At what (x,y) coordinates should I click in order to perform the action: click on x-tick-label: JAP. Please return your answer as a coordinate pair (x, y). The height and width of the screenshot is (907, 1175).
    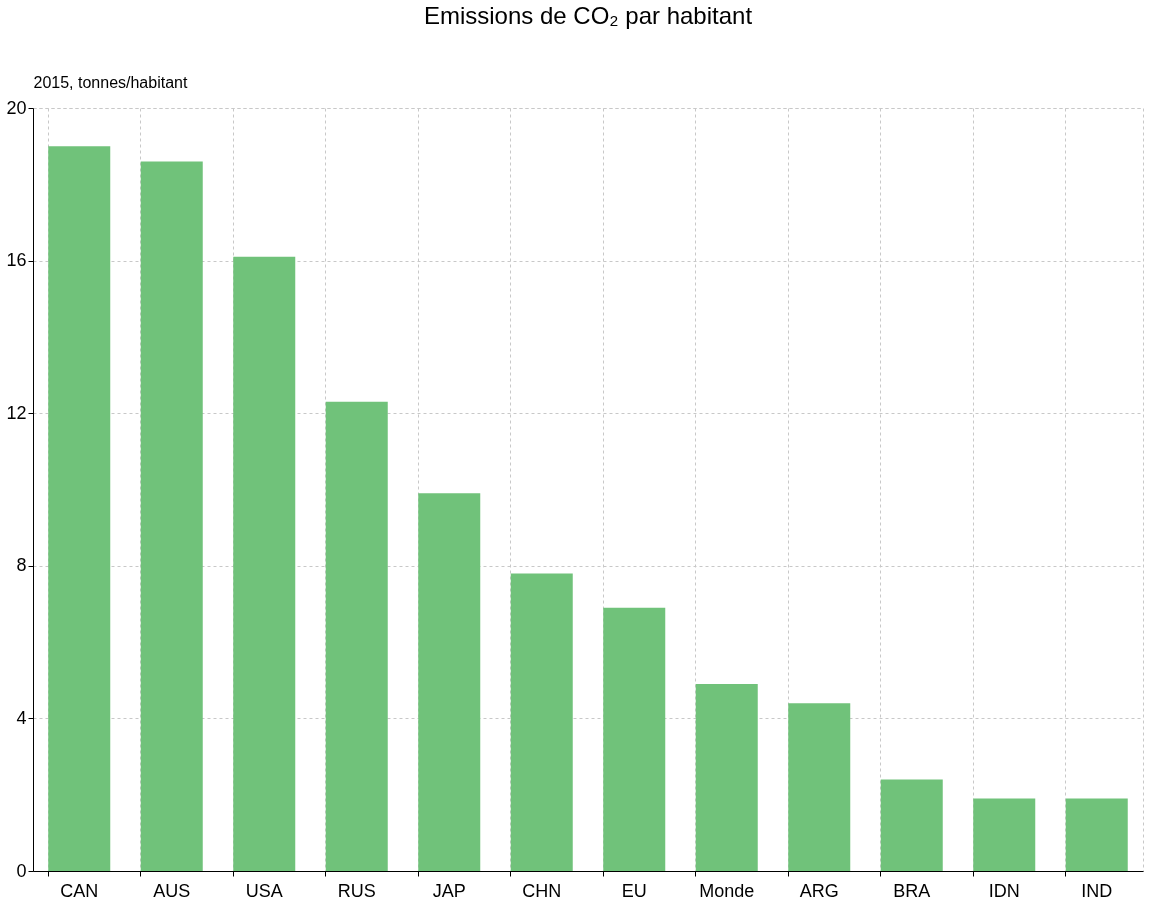
    Looking at the image, I should click on (449, 890).